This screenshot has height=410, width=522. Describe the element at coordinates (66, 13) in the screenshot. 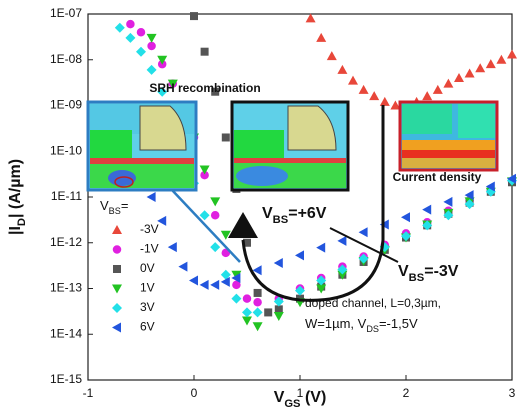

I see `y-tick-label: 1E-07` at that location.